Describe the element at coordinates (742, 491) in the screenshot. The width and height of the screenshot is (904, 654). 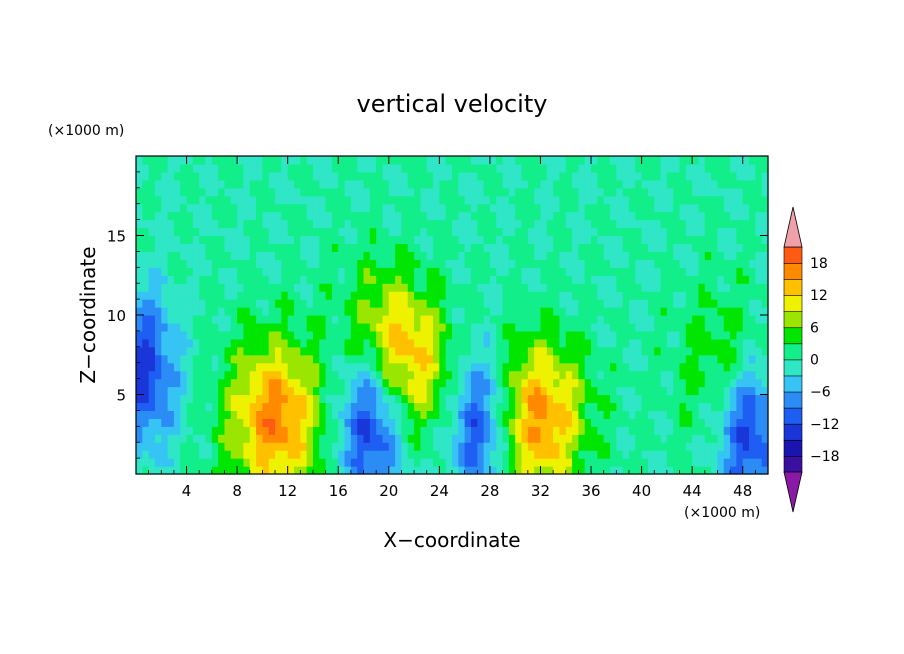
I see `x-tick-label: 48` at that location.